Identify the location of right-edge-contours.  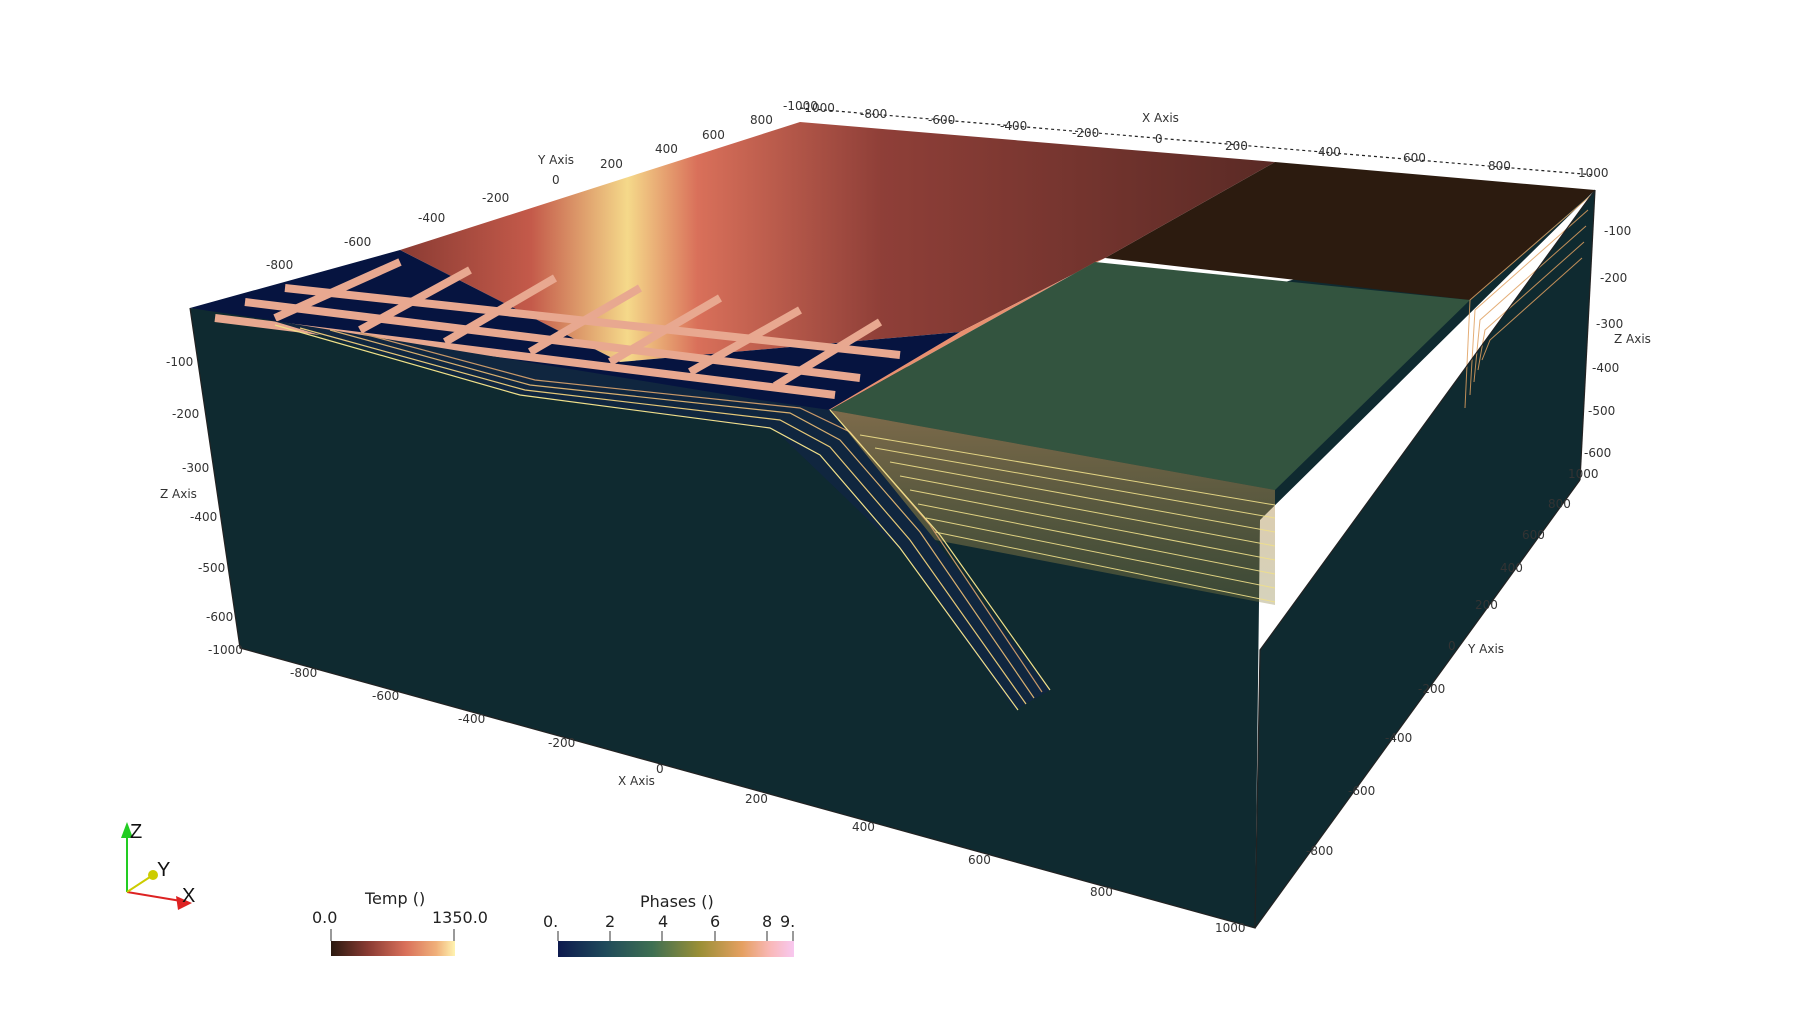
(1527, 302).